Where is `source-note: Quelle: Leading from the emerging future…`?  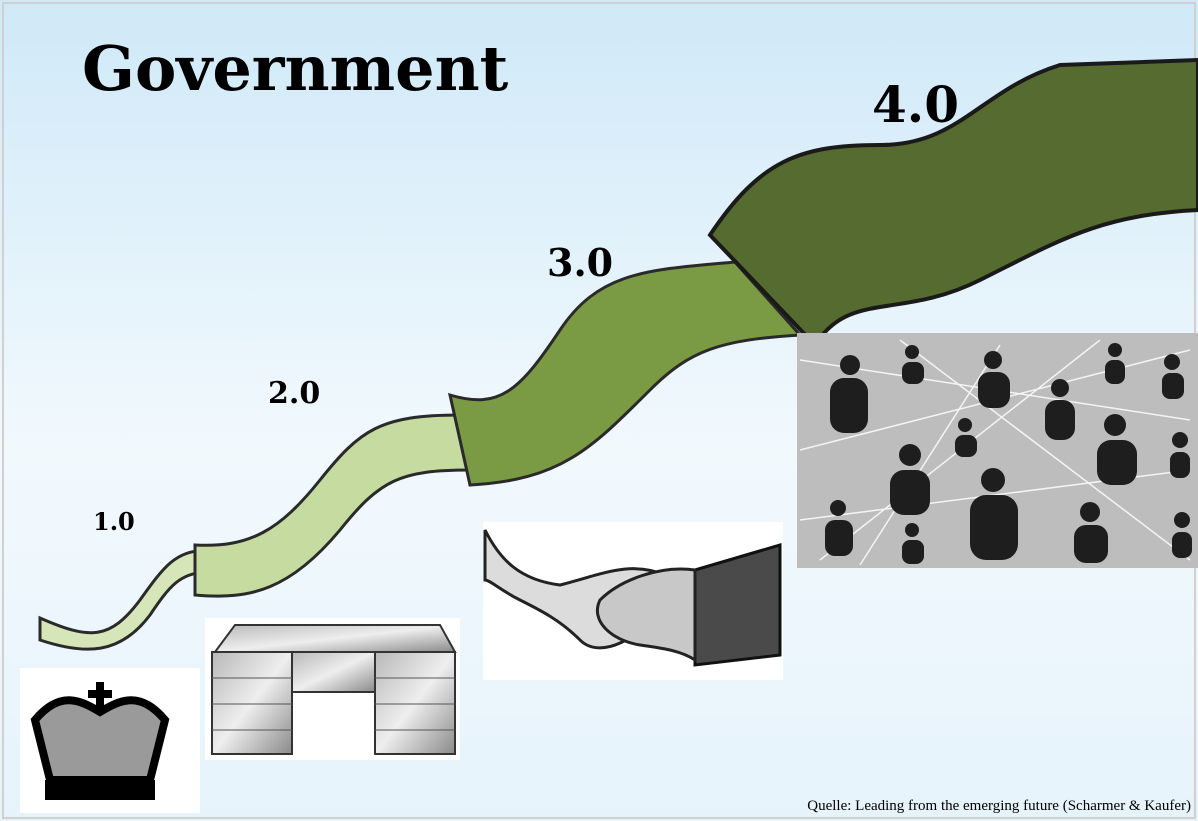 source-note: Quelle: Leading from the emerging future… is located at coordinates (999, 806).